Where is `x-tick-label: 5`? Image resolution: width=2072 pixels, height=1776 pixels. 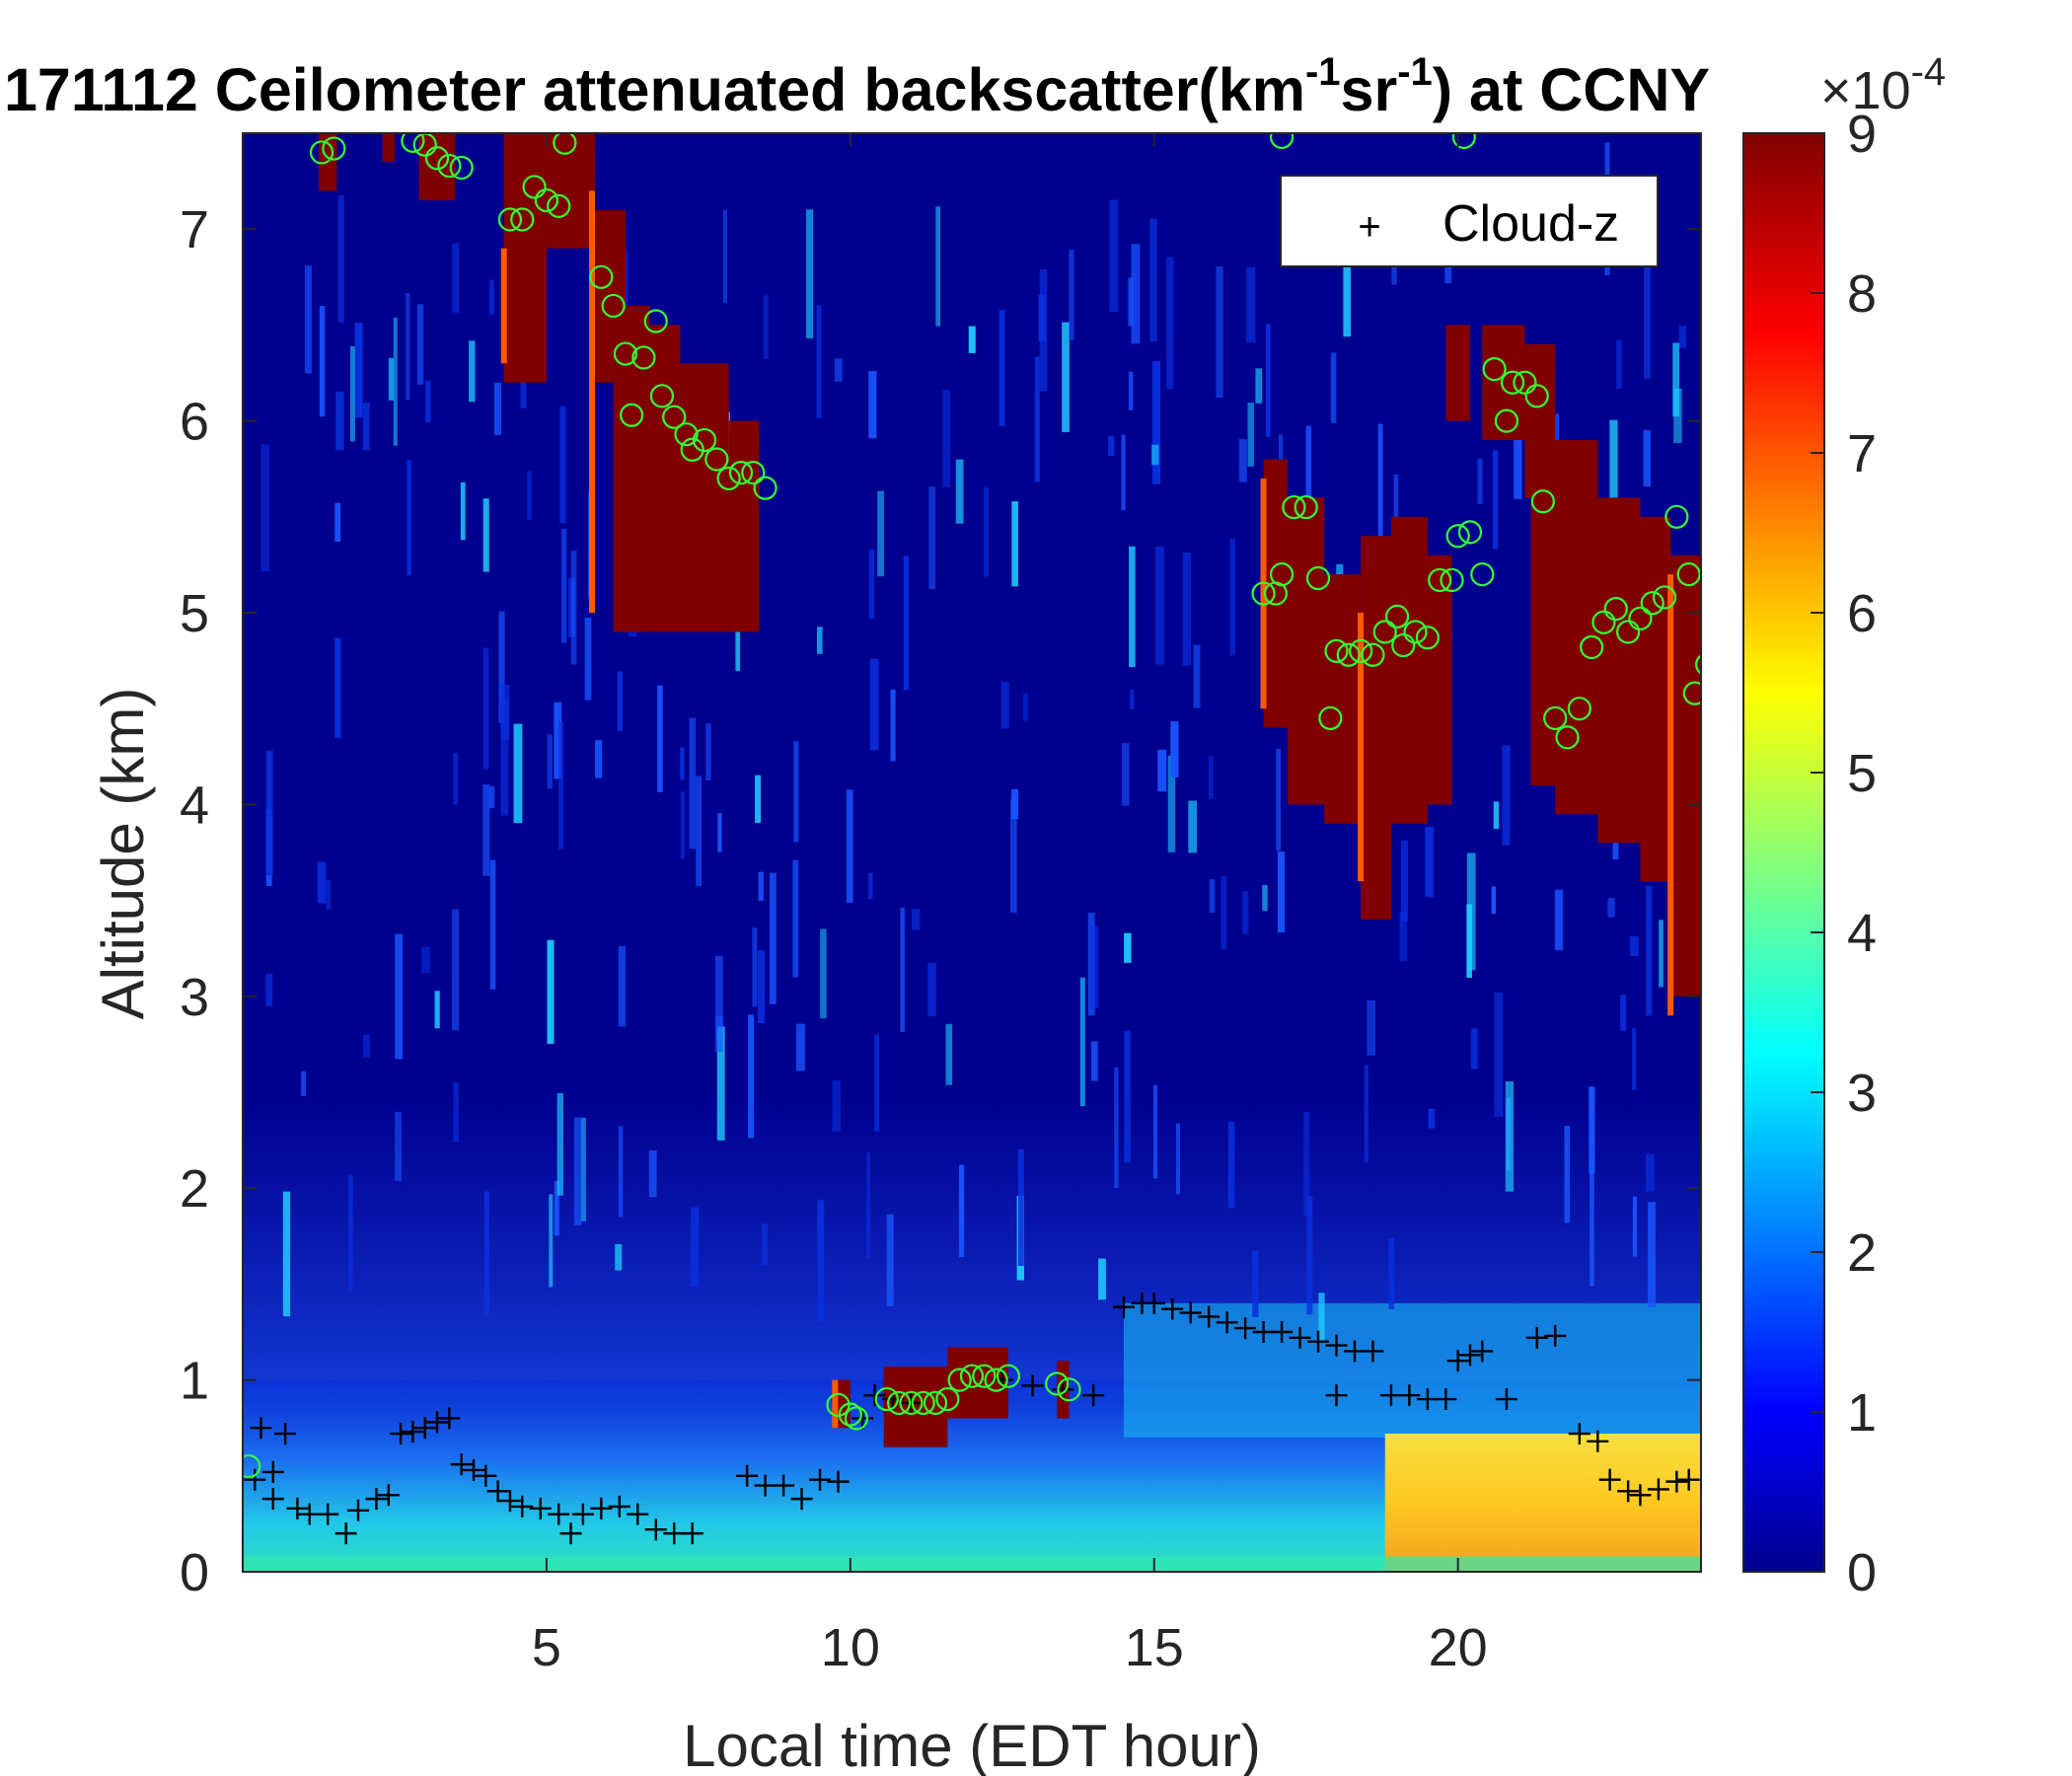 x-tick-label: 5 is located at coordinates (547, 1647).